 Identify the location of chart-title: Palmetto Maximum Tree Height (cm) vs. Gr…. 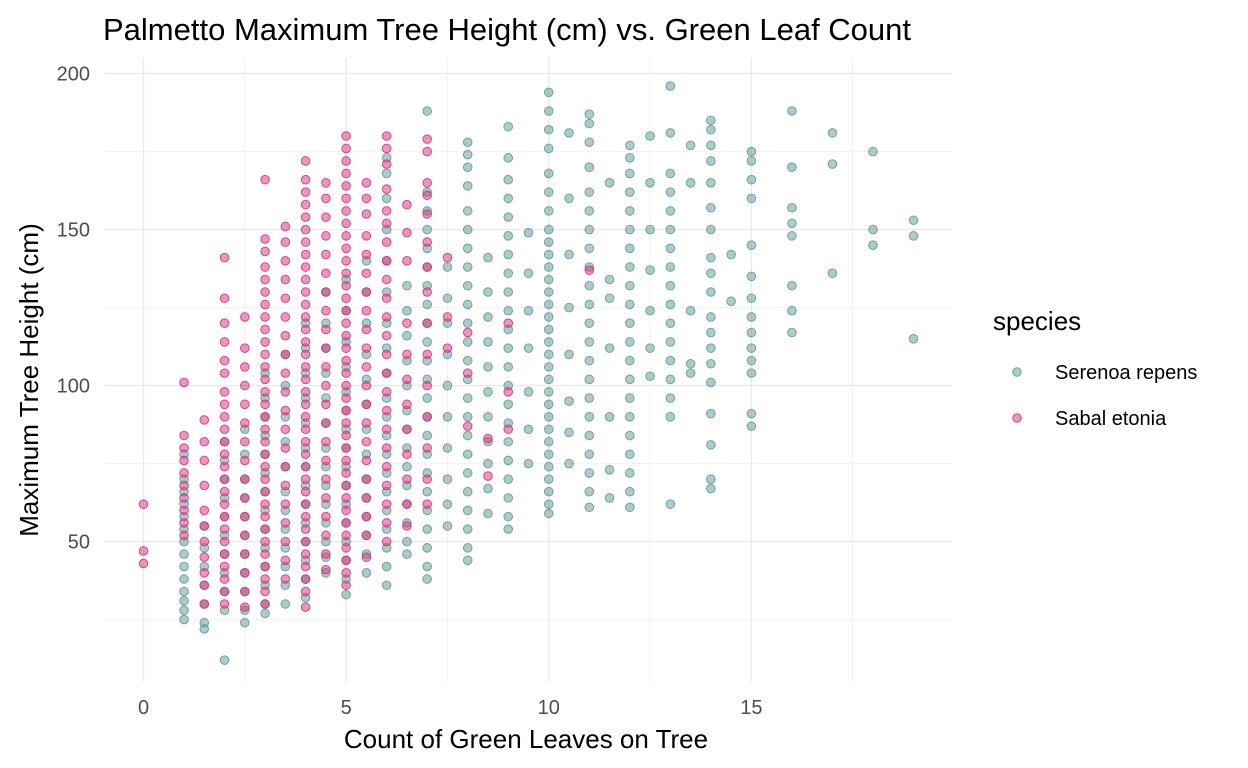
(507, 29).